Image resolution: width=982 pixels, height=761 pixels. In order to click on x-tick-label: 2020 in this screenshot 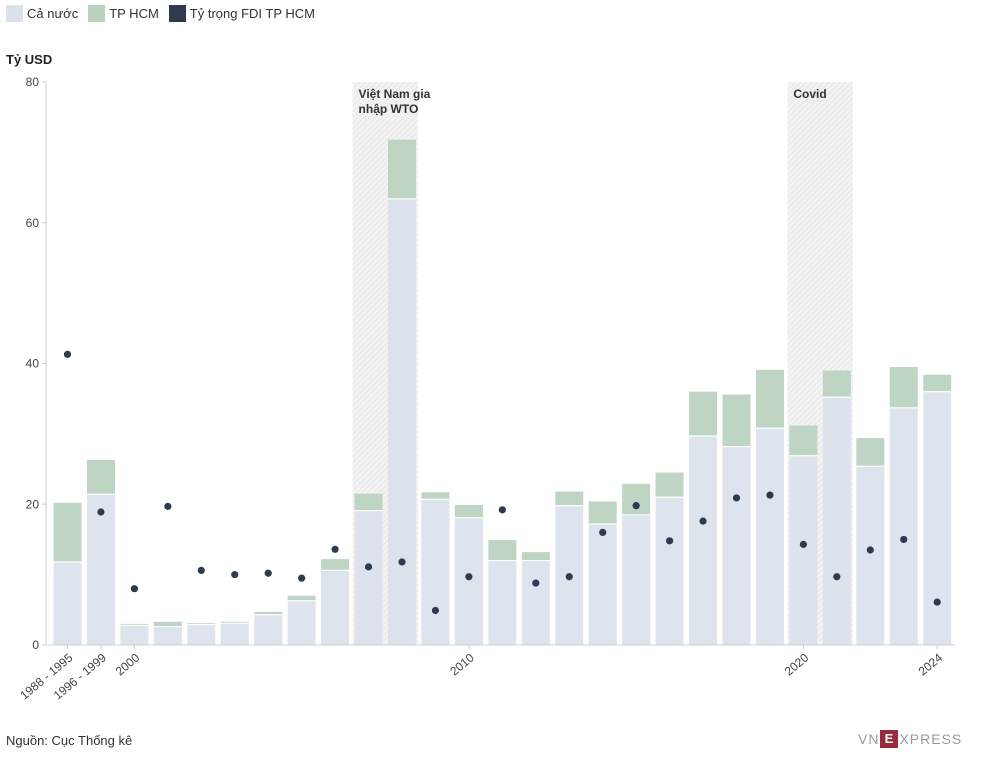, I will do `click(797, 664)`.